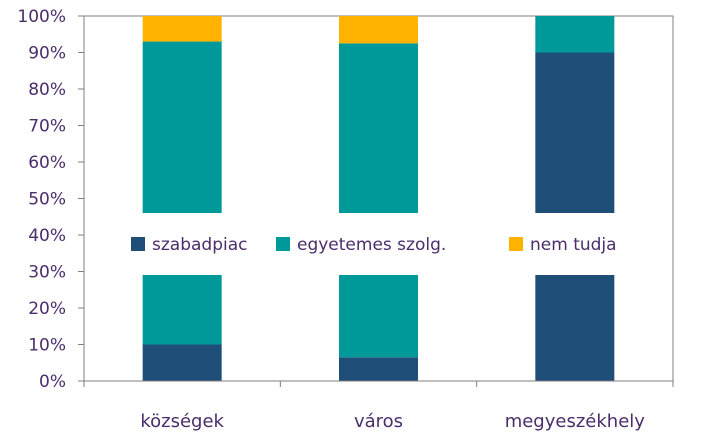  Describe the element at coordinates (47, 309) in the screenshot. I see `y-tick-label: 20%` at that location.